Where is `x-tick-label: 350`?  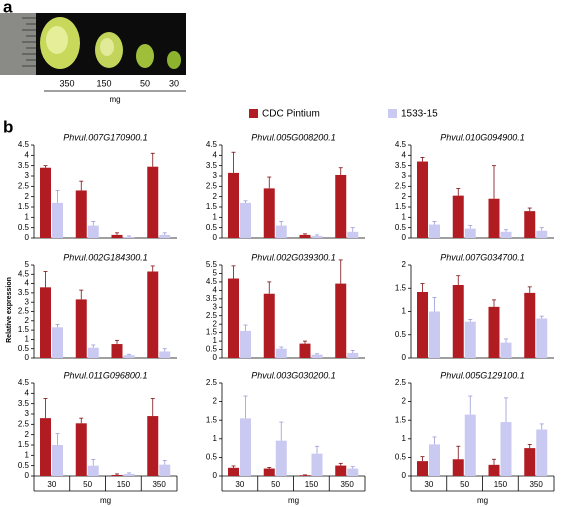
x-tick-label: 350 is located at coordinates (536, 484).